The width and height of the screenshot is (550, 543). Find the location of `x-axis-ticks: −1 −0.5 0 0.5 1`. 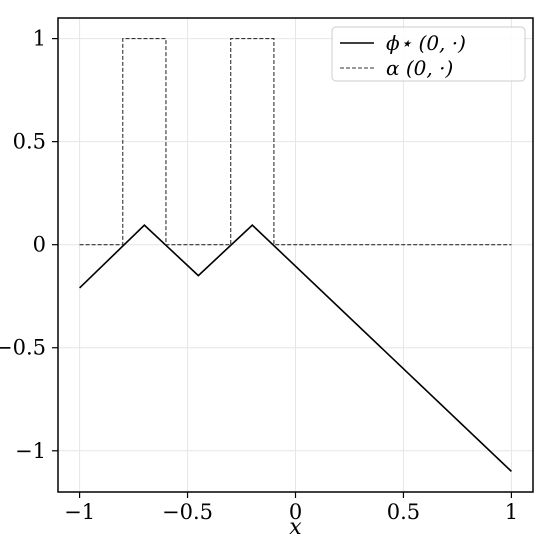

x-axis-ticks: −1 −0.5 0 0.5 1 is located at coordinates (291, 508).